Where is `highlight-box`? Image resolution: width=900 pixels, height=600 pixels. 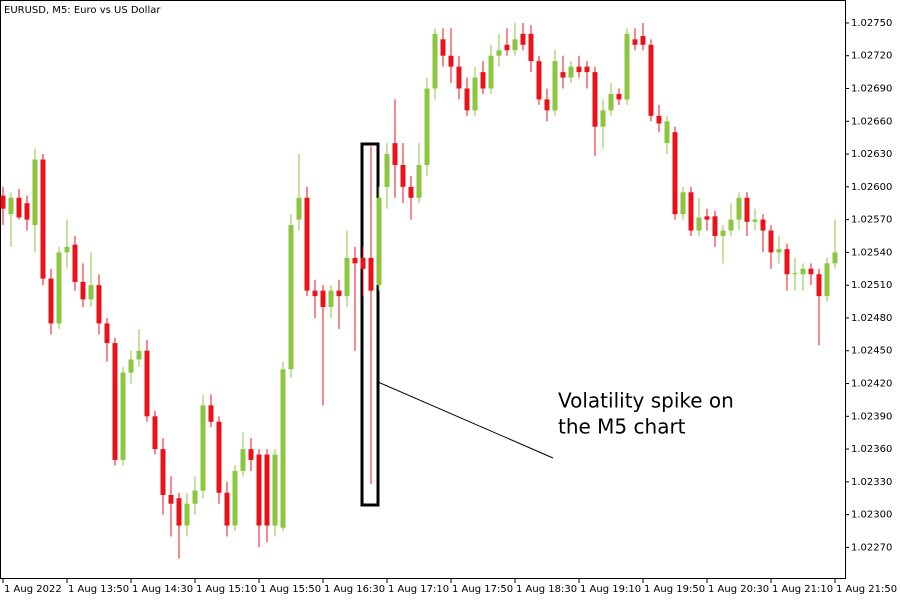 highlight-box is located at coordinates (370, 324).